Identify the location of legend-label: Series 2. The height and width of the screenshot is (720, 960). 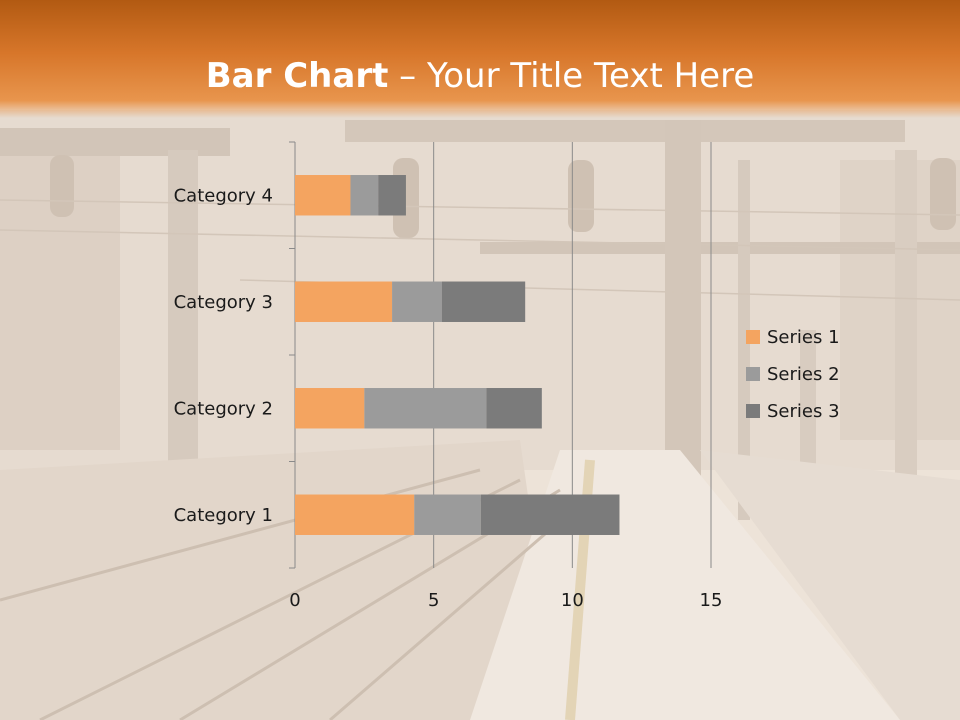
(803, 374).